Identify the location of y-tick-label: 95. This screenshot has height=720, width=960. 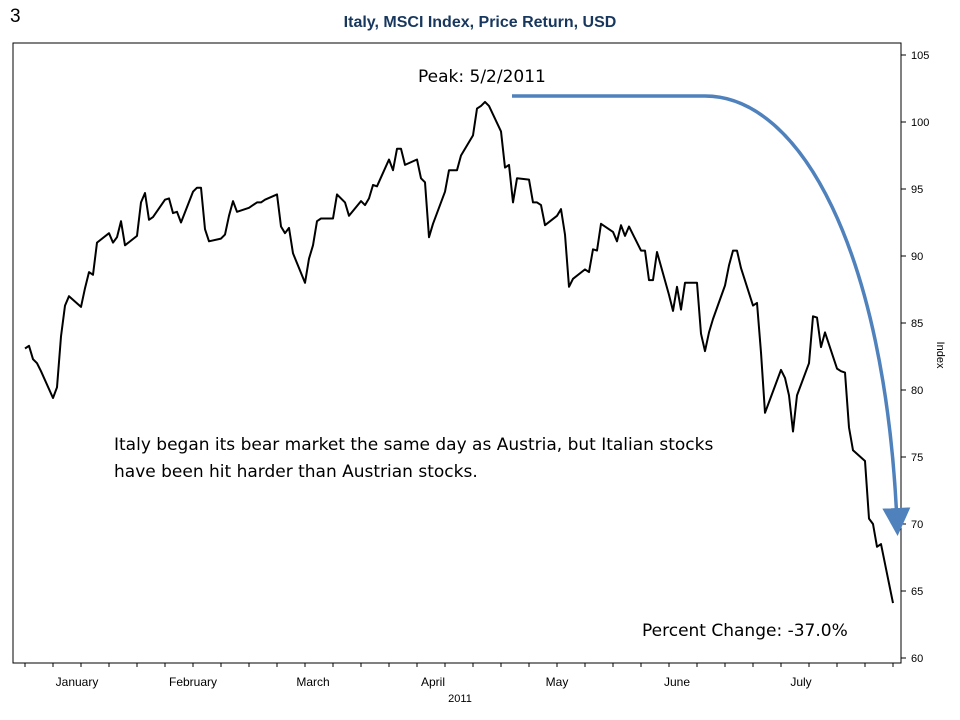
(917, 190).